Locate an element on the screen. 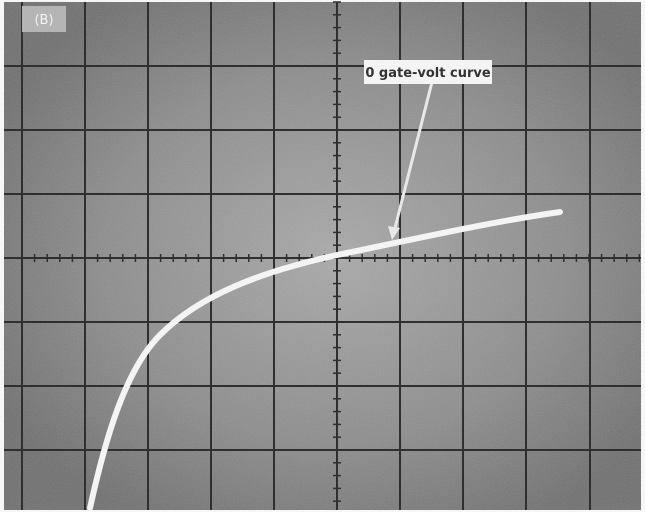 The width and height of the screenshot is (645, 512). panel-label: (B) is located at coordinates (43, 20).